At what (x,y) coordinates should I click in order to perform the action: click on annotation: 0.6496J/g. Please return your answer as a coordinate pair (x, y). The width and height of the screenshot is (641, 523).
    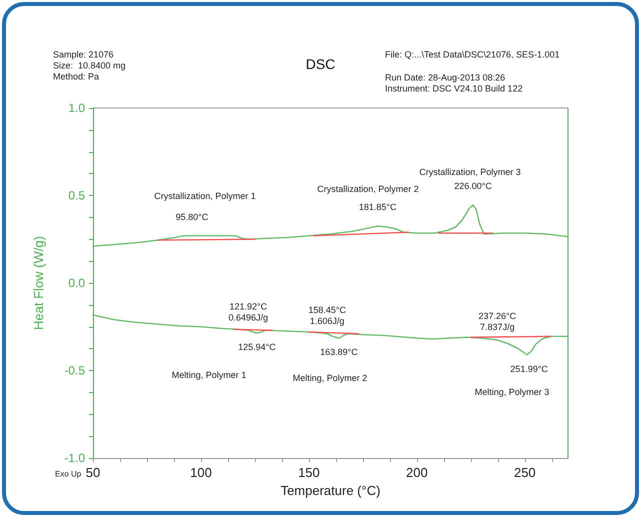
    Looking at the image, I should click on (248, 317).